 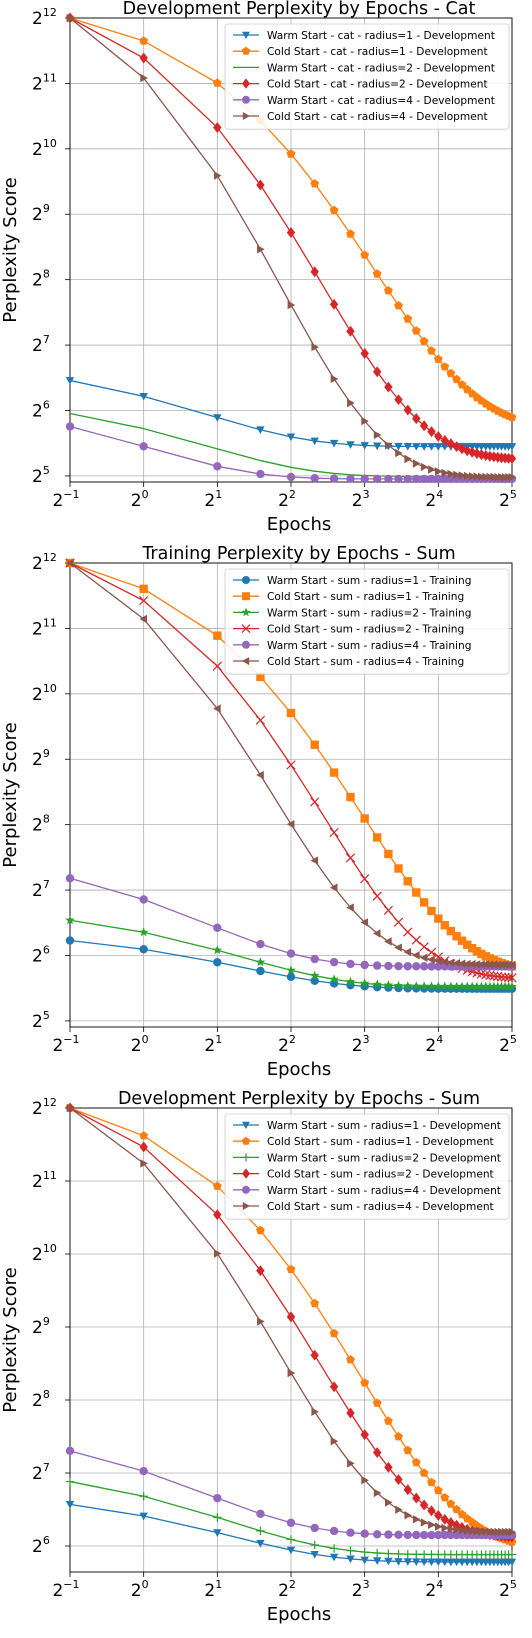 What do you see at coordinates (213, 1044) in the screenshot?
I see `x-tick-label: 21` at bounding box center [213, 1044].